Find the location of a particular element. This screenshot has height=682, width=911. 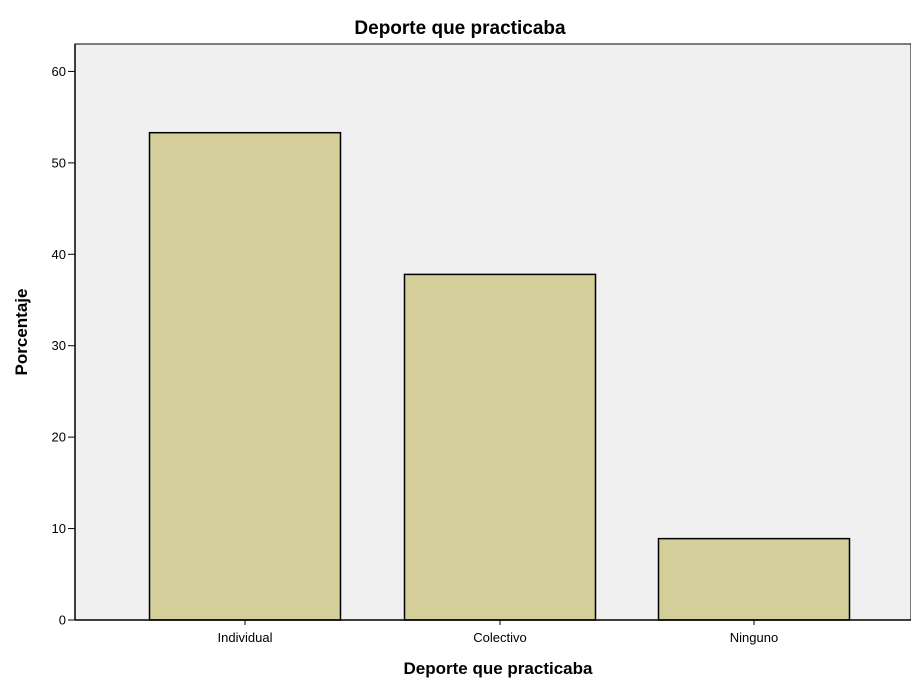

y-ticks: 0 10 20 30 40 50 60 is located at coordinates (63, 346).